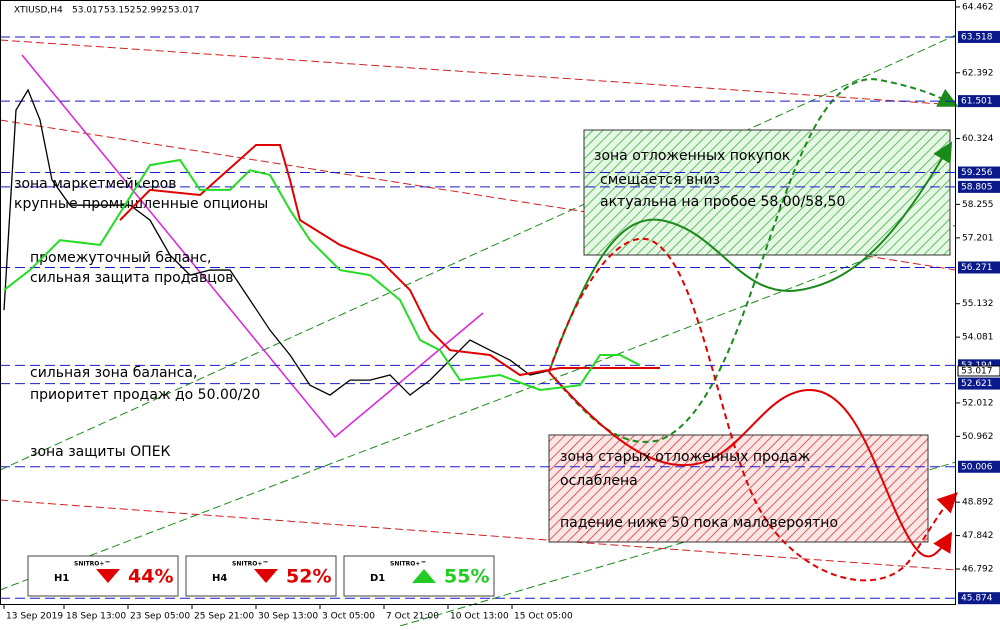 This screenshot has height=630, width=1000. What do you see at coordinates (145, 395) in the screenshot?
I see `annotation: приоритет продаж до 50.00/20` at bounding box center [145, 395].